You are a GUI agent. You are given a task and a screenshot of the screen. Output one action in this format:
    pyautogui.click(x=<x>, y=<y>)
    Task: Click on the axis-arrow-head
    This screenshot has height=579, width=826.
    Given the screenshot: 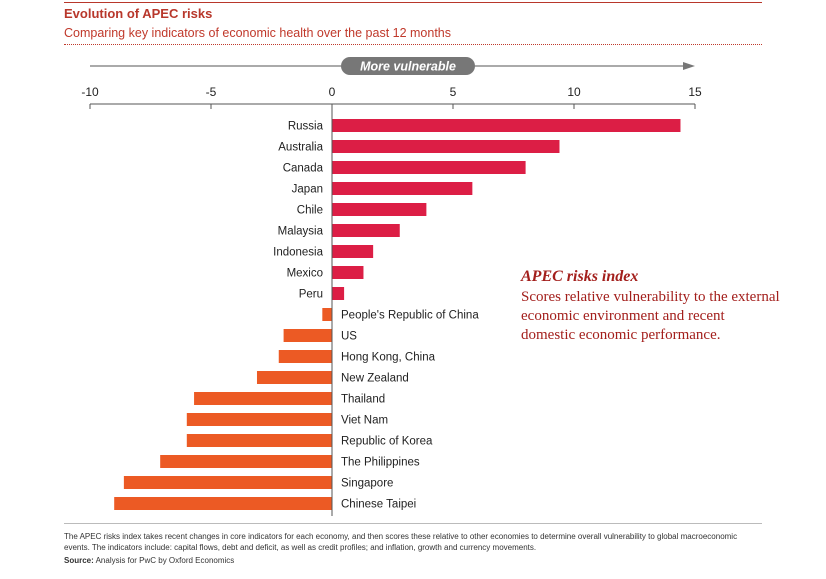 What is the action you would take?
    pyautogui.click(x=689, y=66)
    